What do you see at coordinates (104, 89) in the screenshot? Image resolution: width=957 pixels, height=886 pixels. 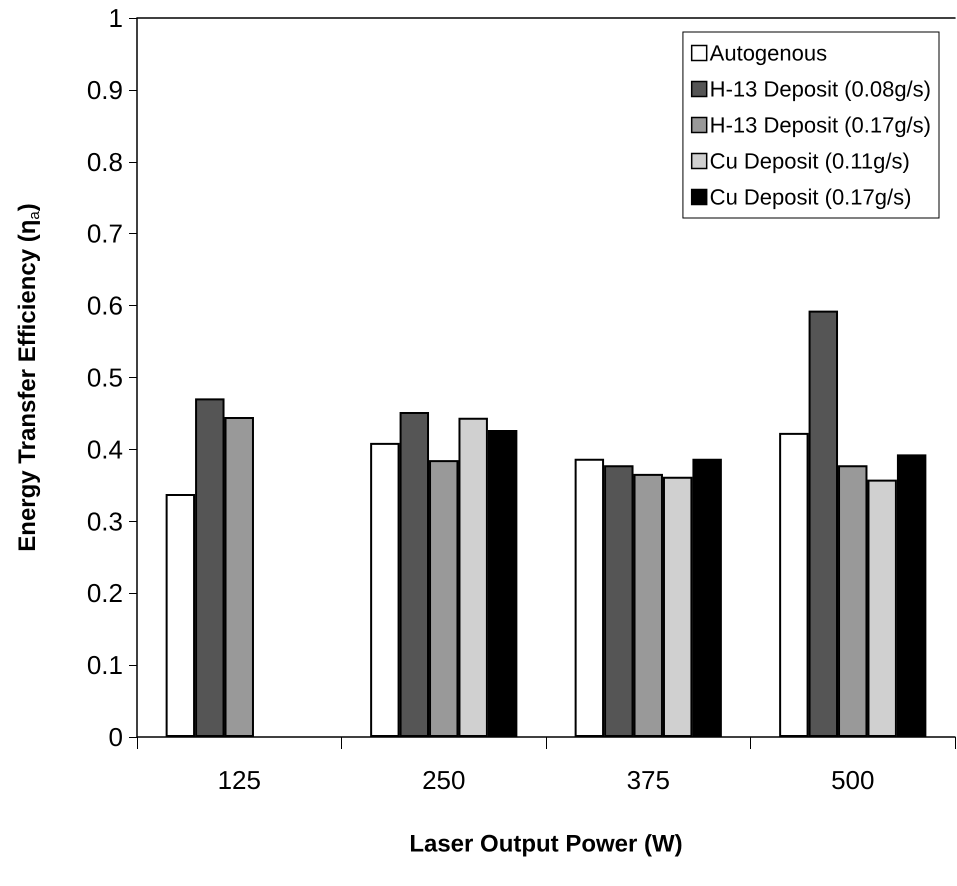 I see `y-tick-label: 0.9` at bounding box center [104, 89].